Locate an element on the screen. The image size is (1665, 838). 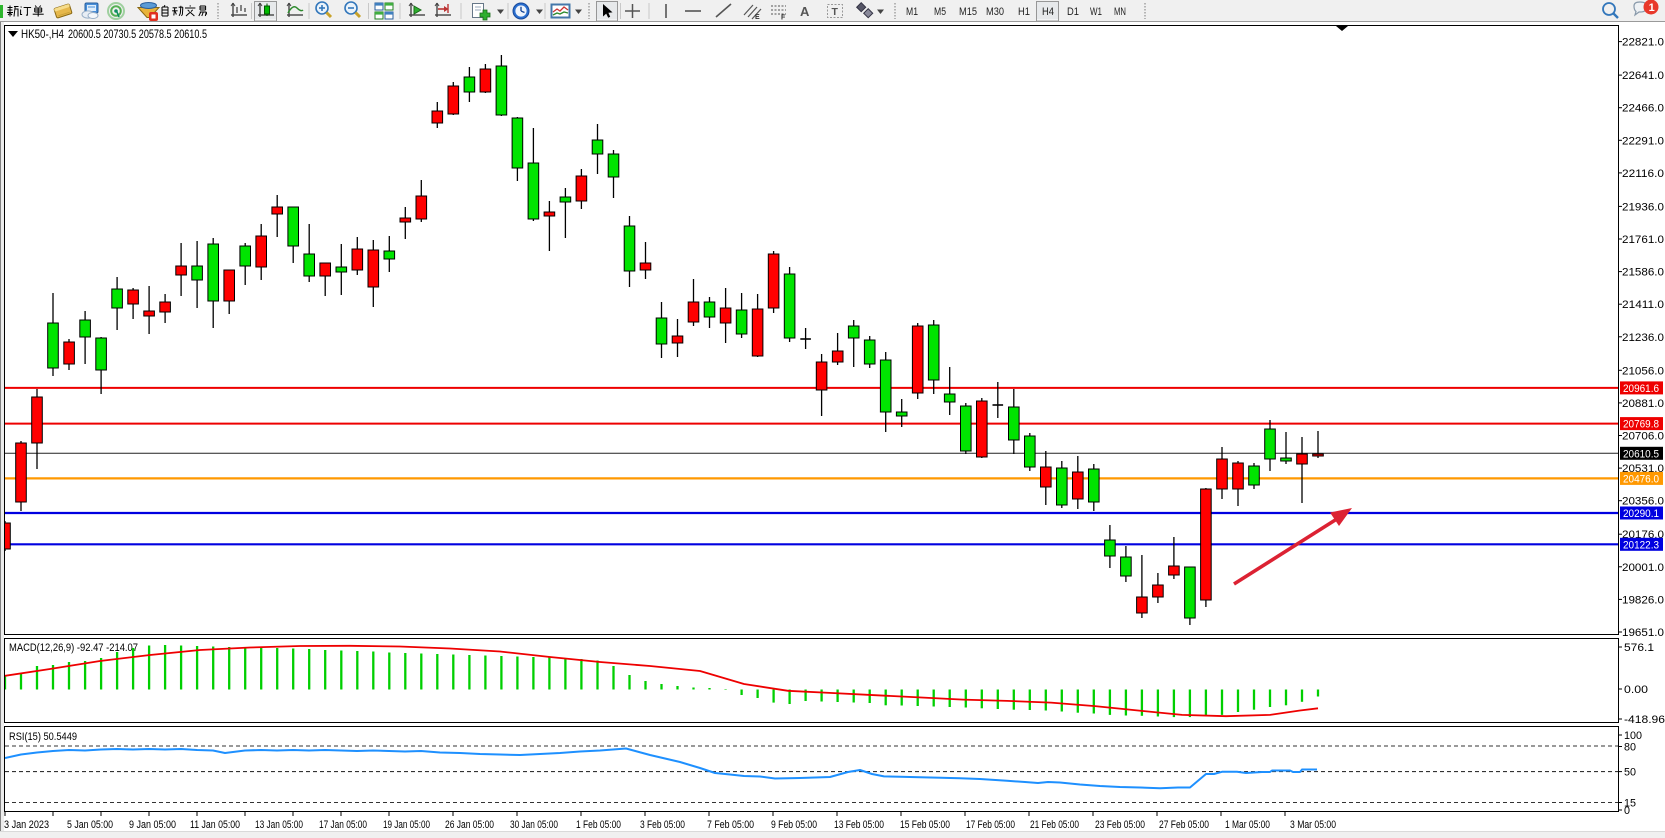
svg-text: 20881.0 is located at coordinates (1643, 404).